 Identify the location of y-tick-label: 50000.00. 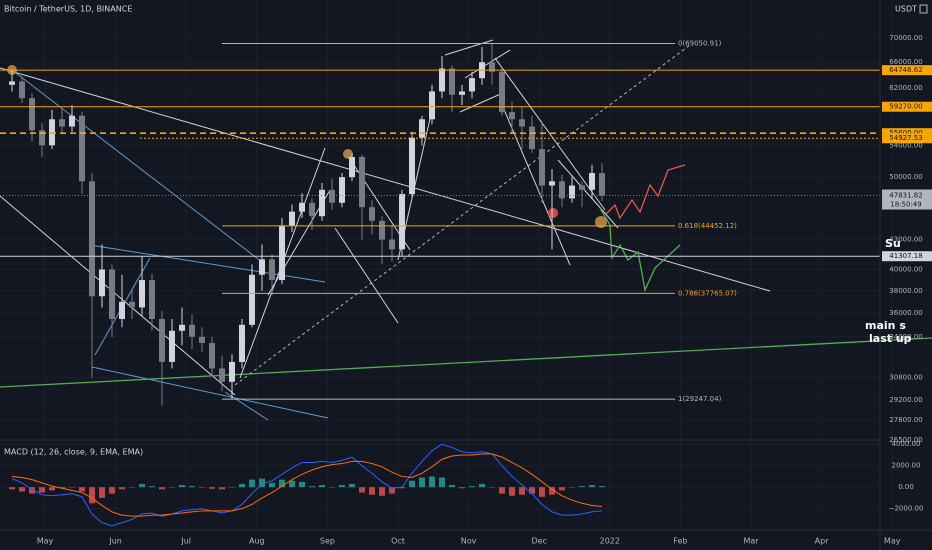
(905, 177).